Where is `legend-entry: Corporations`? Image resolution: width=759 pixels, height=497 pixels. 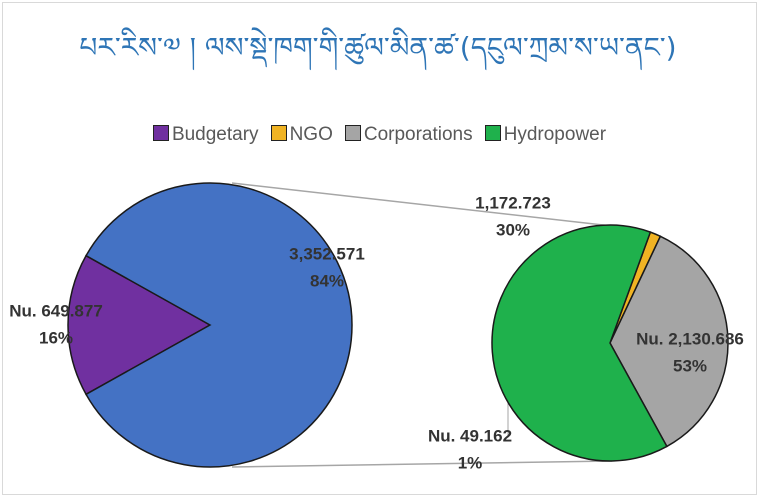 legend-entry: Corporations is located at coordinates (408, 135).